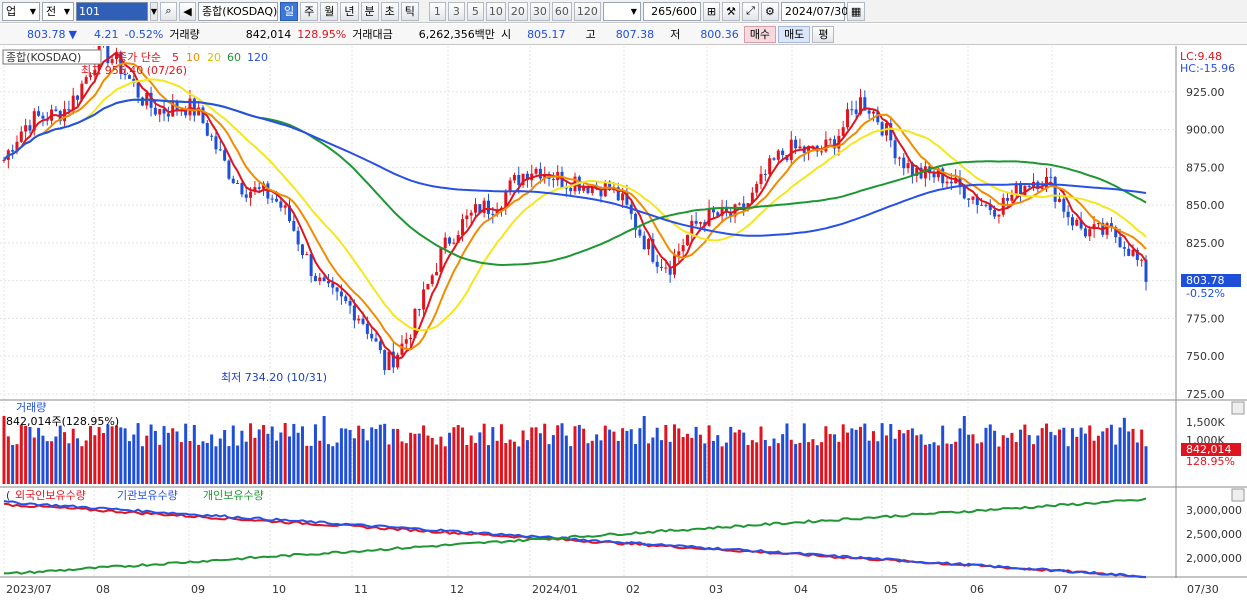 The image size is (1247, 601). What do you see at coordinates (456, 11) in the screenshot?
I see `interval-3: 3` at bounding box center [456, 11].